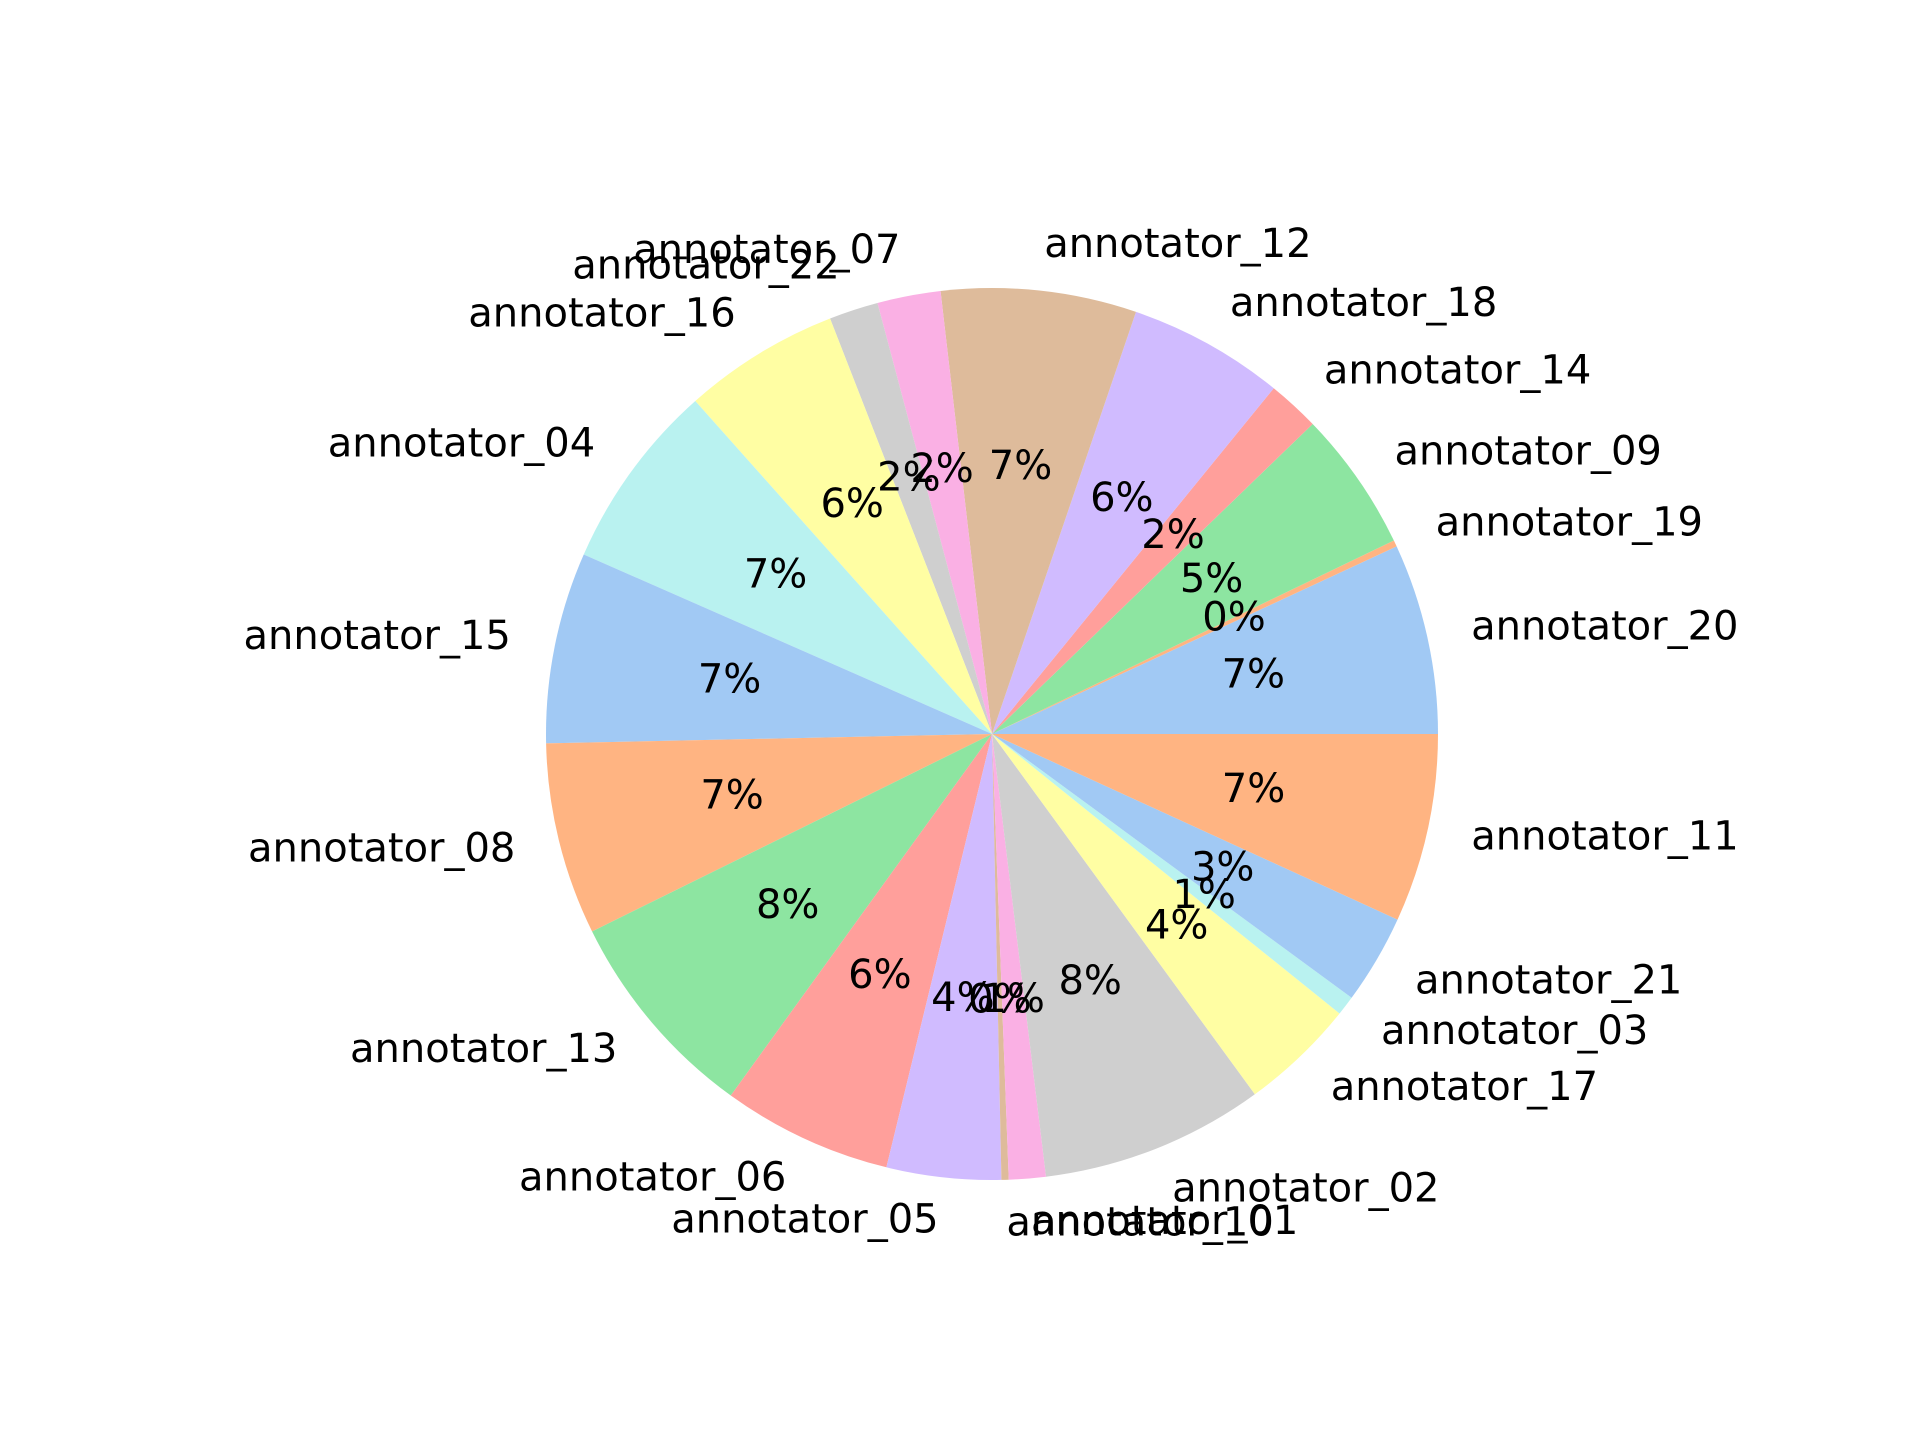  I want to click on slice-label-annotator_17: annotator_17, so click(1464, 1087).